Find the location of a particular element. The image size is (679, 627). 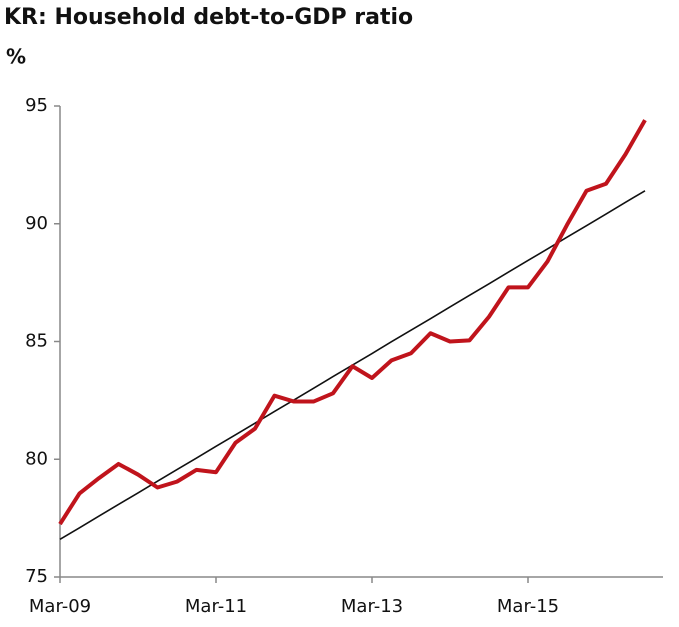

y-axis-label: % is located at coordinates (16, 57).